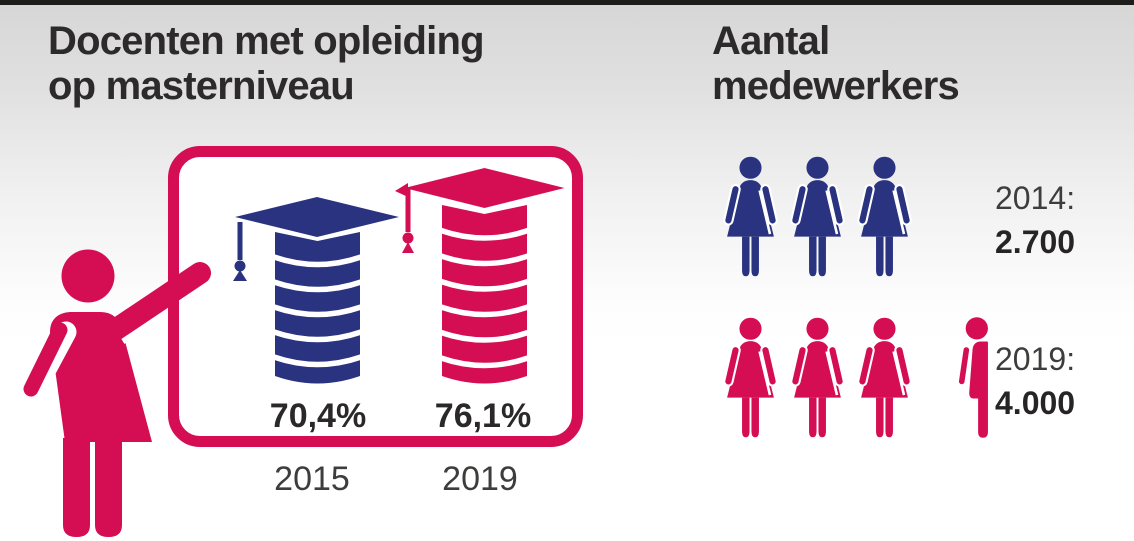  I want to click on employees-row-2014, so click(817, 216).